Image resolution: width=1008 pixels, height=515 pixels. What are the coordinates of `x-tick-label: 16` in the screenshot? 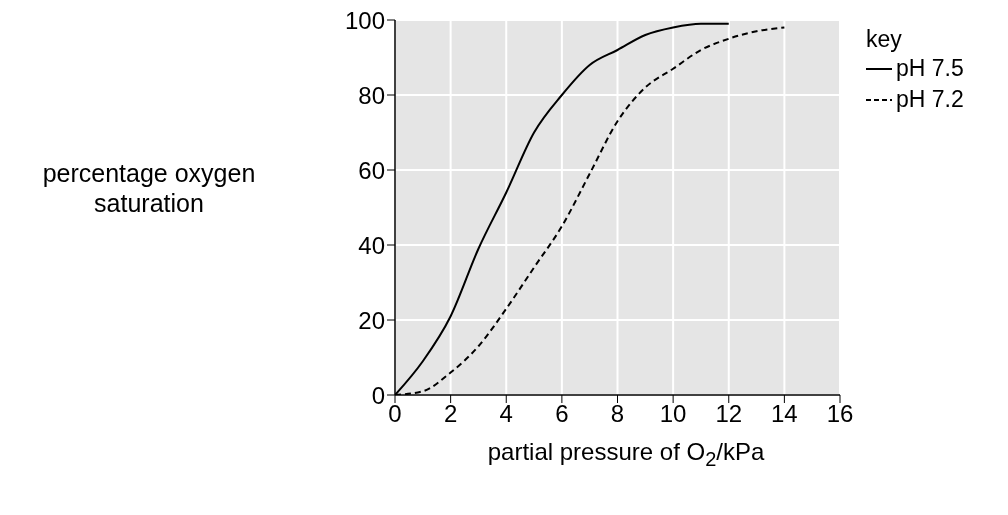 It's located at (840, 414).